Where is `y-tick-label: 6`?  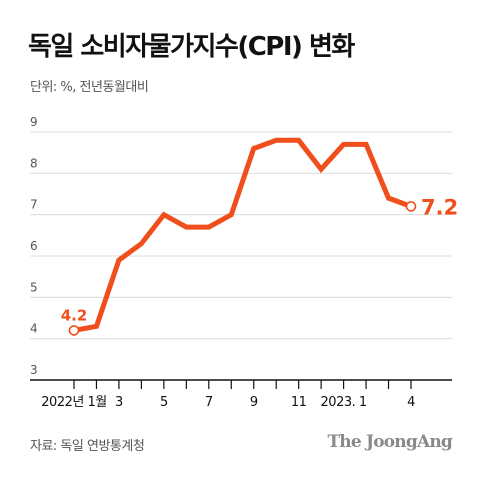 y-tick-label: 6 is located at coordinates (34, 246).